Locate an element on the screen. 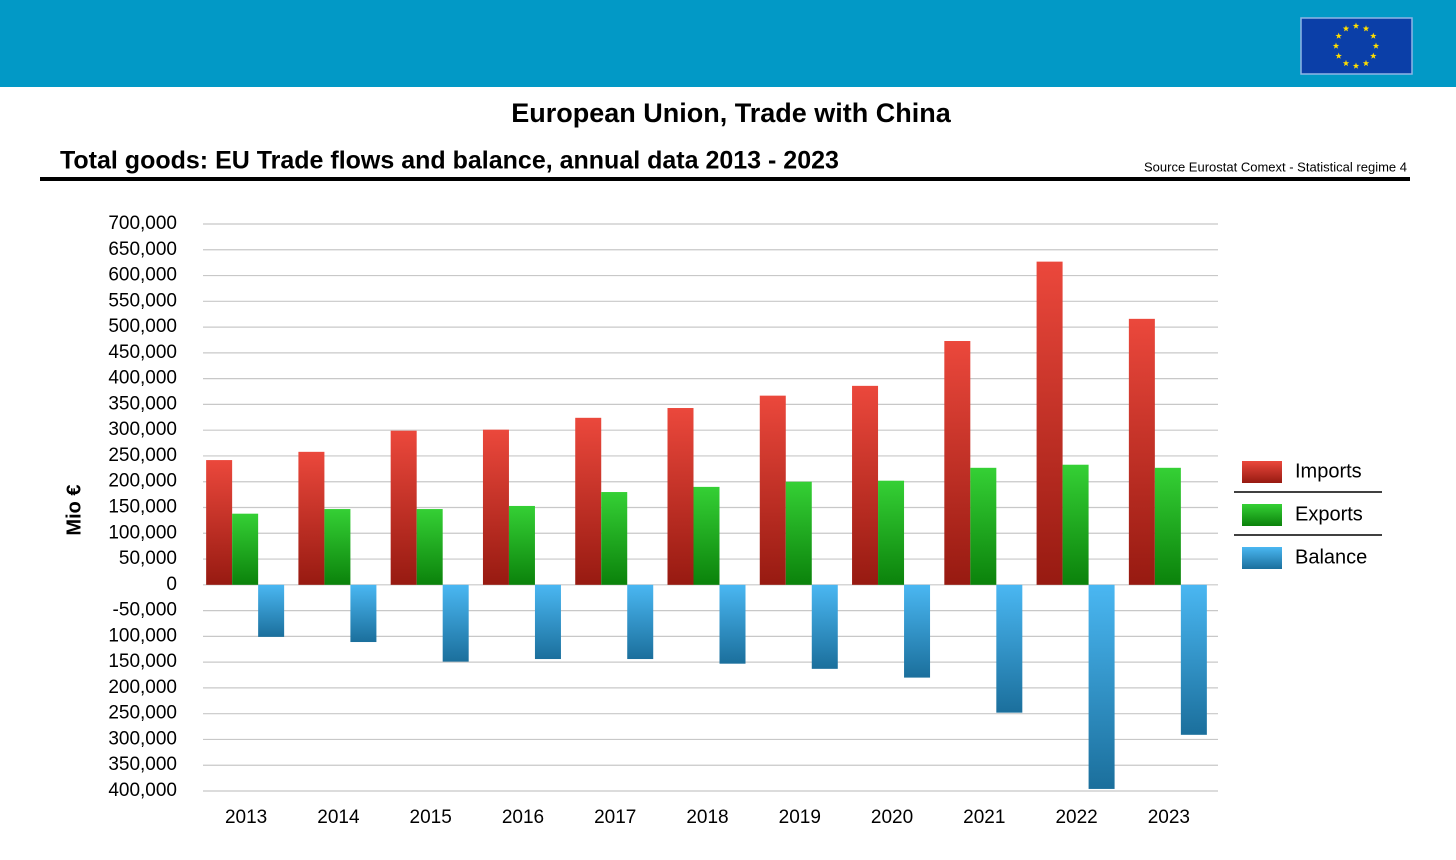  y-tick-label: 600,000 is located at coordinates (142, 275).